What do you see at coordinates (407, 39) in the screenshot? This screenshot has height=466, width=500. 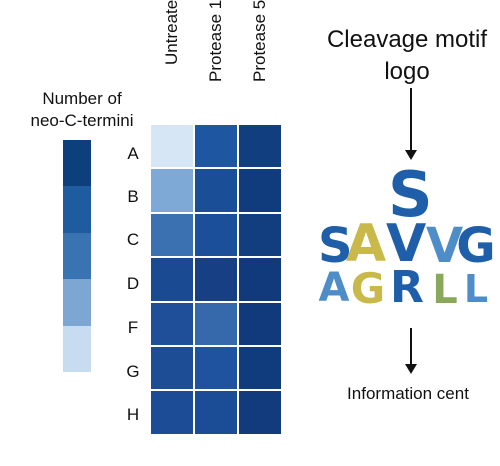 I see `logo-title-line-1: Cleavage motif` at bounding box center [407, 39].